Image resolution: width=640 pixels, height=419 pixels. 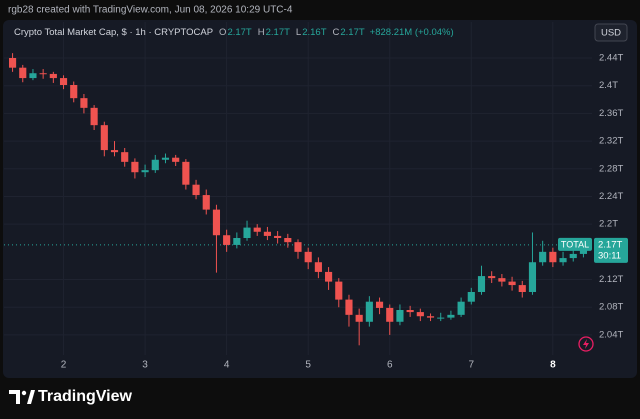 I want to click on y-tick-label: 2.2T, so click(x=608, y=224).